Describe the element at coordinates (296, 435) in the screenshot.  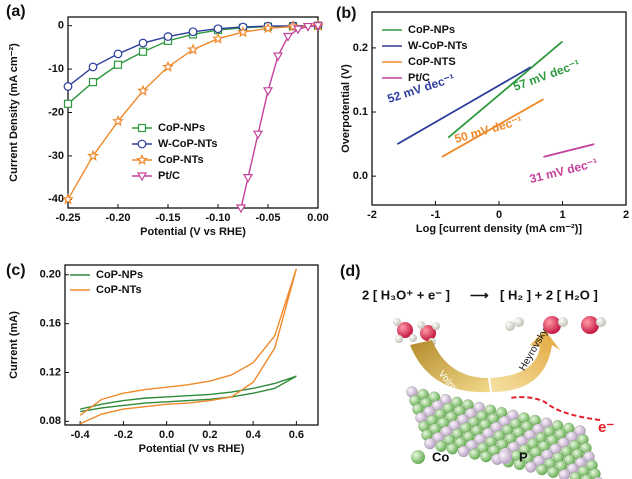
I see `x-tick-label: 0.6` at that location.